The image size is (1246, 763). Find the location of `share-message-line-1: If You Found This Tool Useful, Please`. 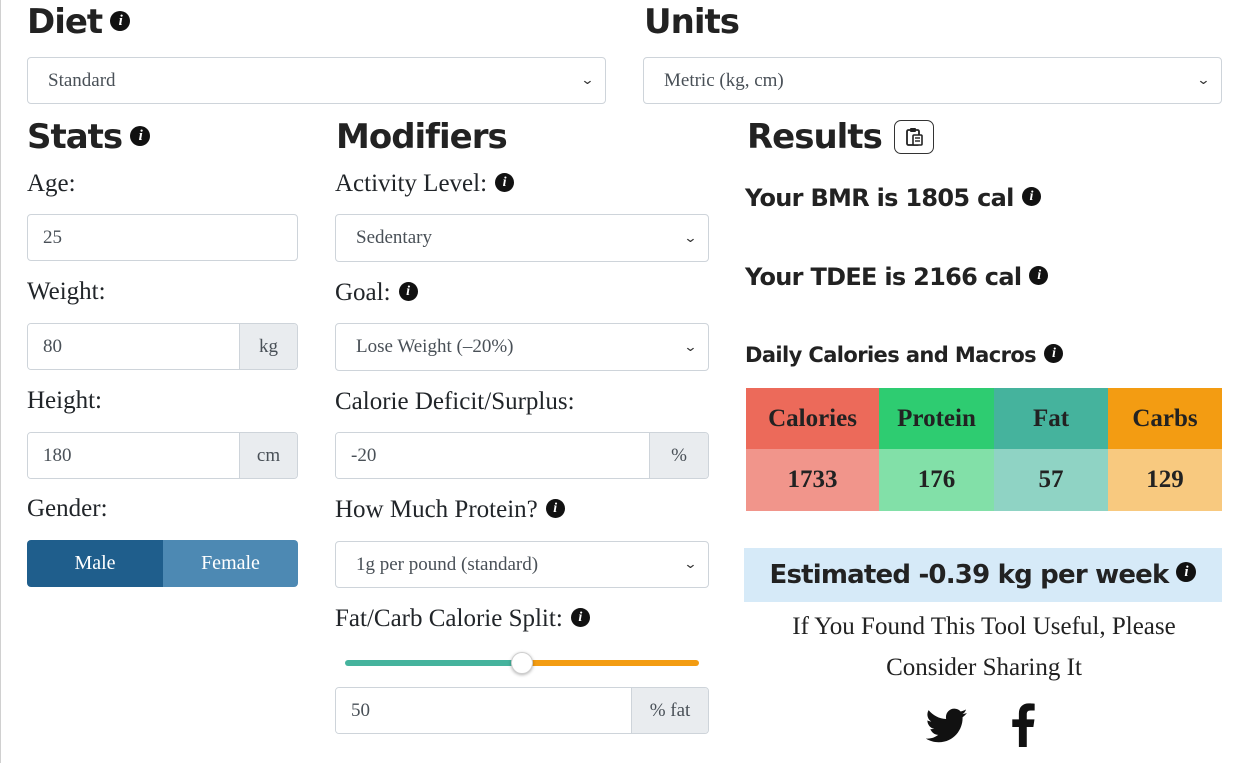

share-message-line-1: If You Found This Tool Useful, Please is located at coordinates (984, 626).